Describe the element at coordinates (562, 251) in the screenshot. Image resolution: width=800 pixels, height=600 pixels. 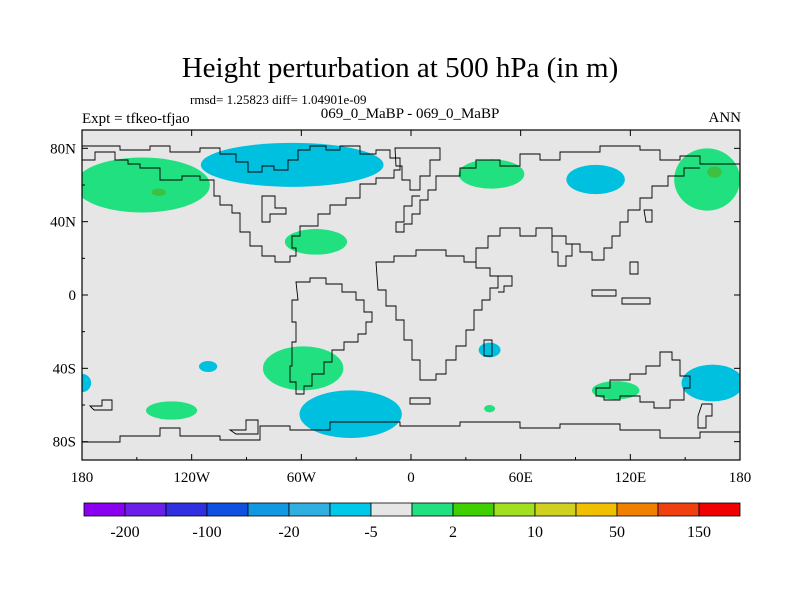
I see `coastline-india` at that location.